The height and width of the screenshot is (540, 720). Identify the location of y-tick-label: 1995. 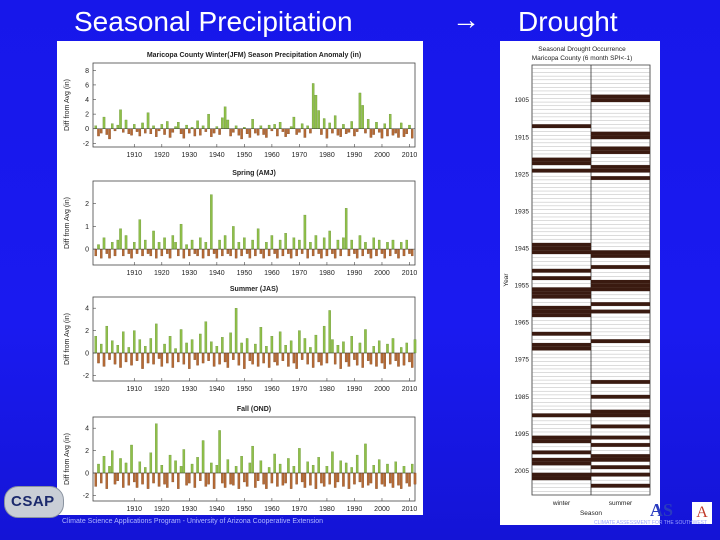
(522, 434).